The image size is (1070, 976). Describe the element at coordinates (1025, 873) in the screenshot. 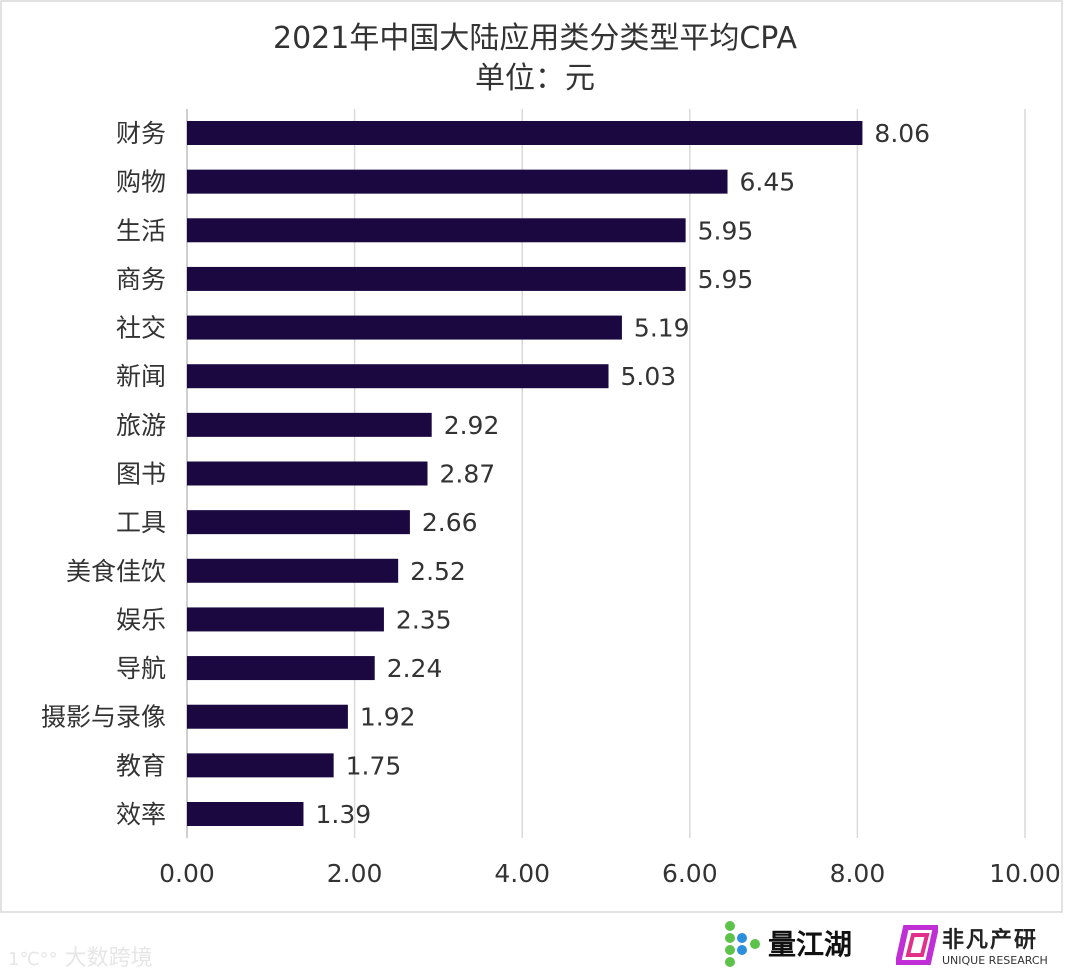

I see `x-tick-label: 10.00` at that location.